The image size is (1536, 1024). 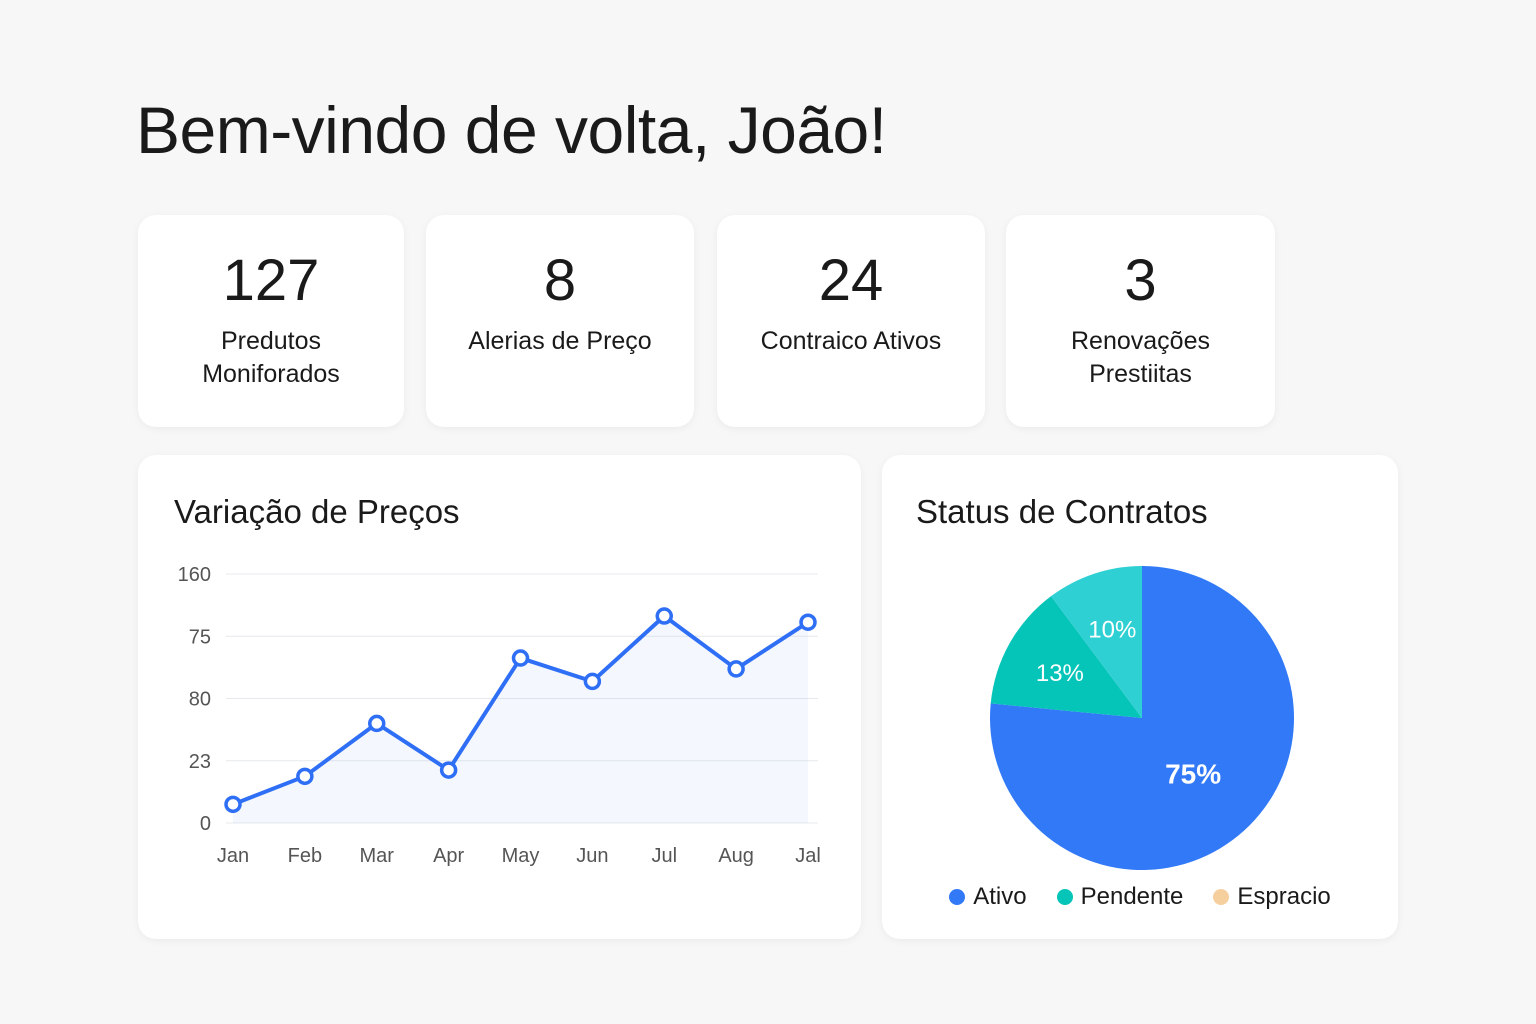 What do you see at coordinates (1140, 321) in the screenshot?
I see `stat-card-renewals: 3 Renovações Prestiitas` at bounding box center [1140, 321].